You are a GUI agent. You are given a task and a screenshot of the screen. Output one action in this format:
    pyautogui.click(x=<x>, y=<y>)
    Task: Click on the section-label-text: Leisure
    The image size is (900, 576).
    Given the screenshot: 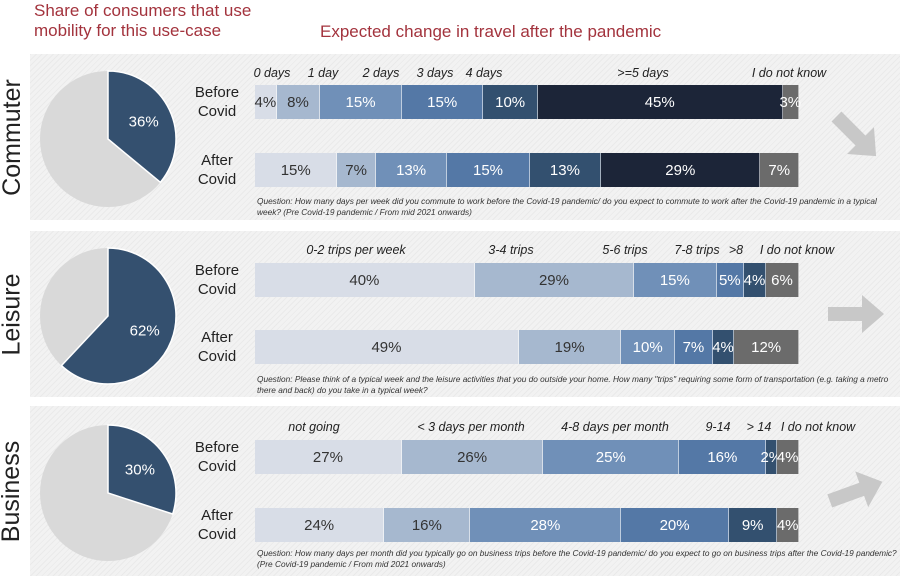 What is the action you would take?
    pyautogui.click(x=13, y=314)
    